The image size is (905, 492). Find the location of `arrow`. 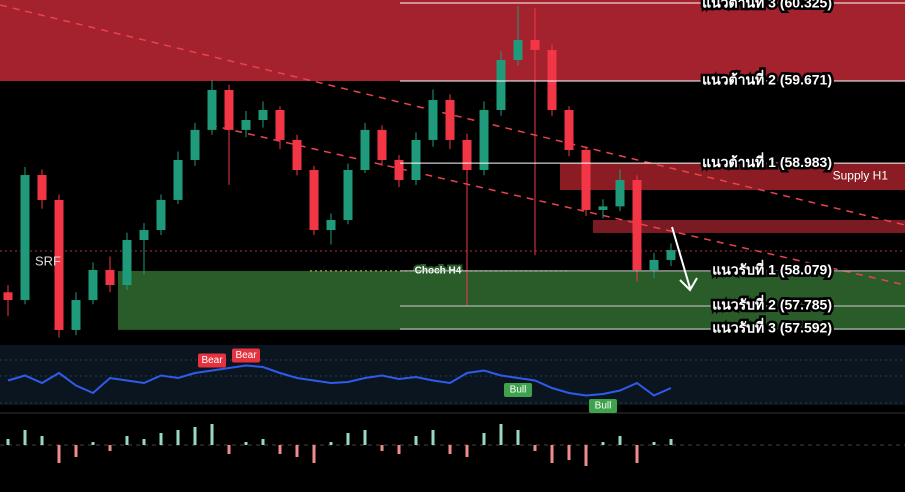

arrow is located at coordinates (681, 257).